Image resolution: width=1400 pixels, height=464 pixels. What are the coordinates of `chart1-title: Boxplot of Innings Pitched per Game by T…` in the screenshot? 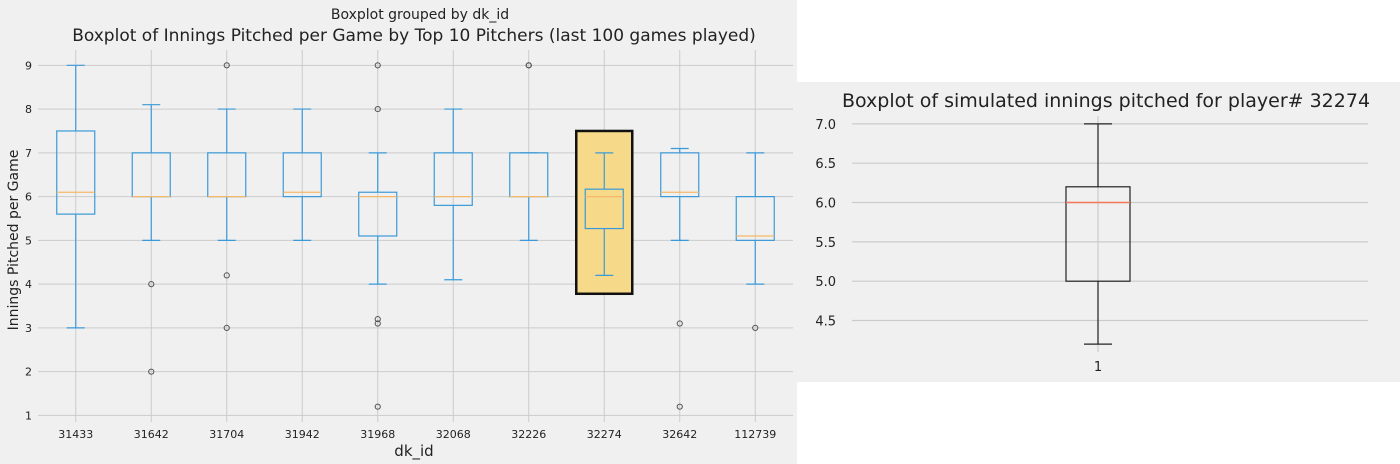 It's located at (414, 36).